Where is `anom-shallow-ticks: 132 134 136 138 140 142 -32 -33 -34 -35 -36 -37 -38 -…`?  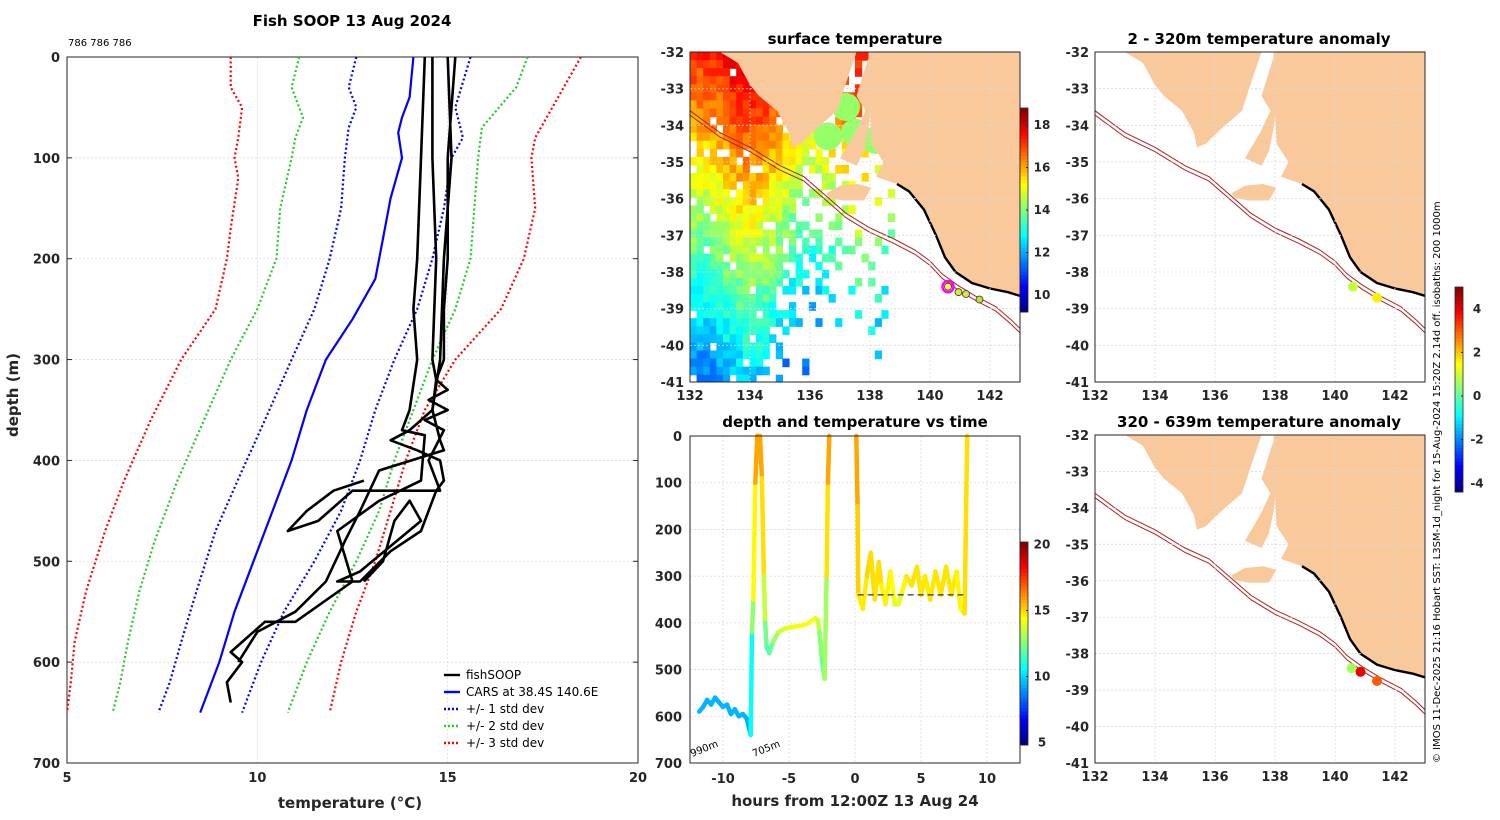 anom-shallow-ticks: 132 134 136 138 140 142 -32 -33 -34 -35 -36 -37 -38 -… is located at coordinates (1237, 225).